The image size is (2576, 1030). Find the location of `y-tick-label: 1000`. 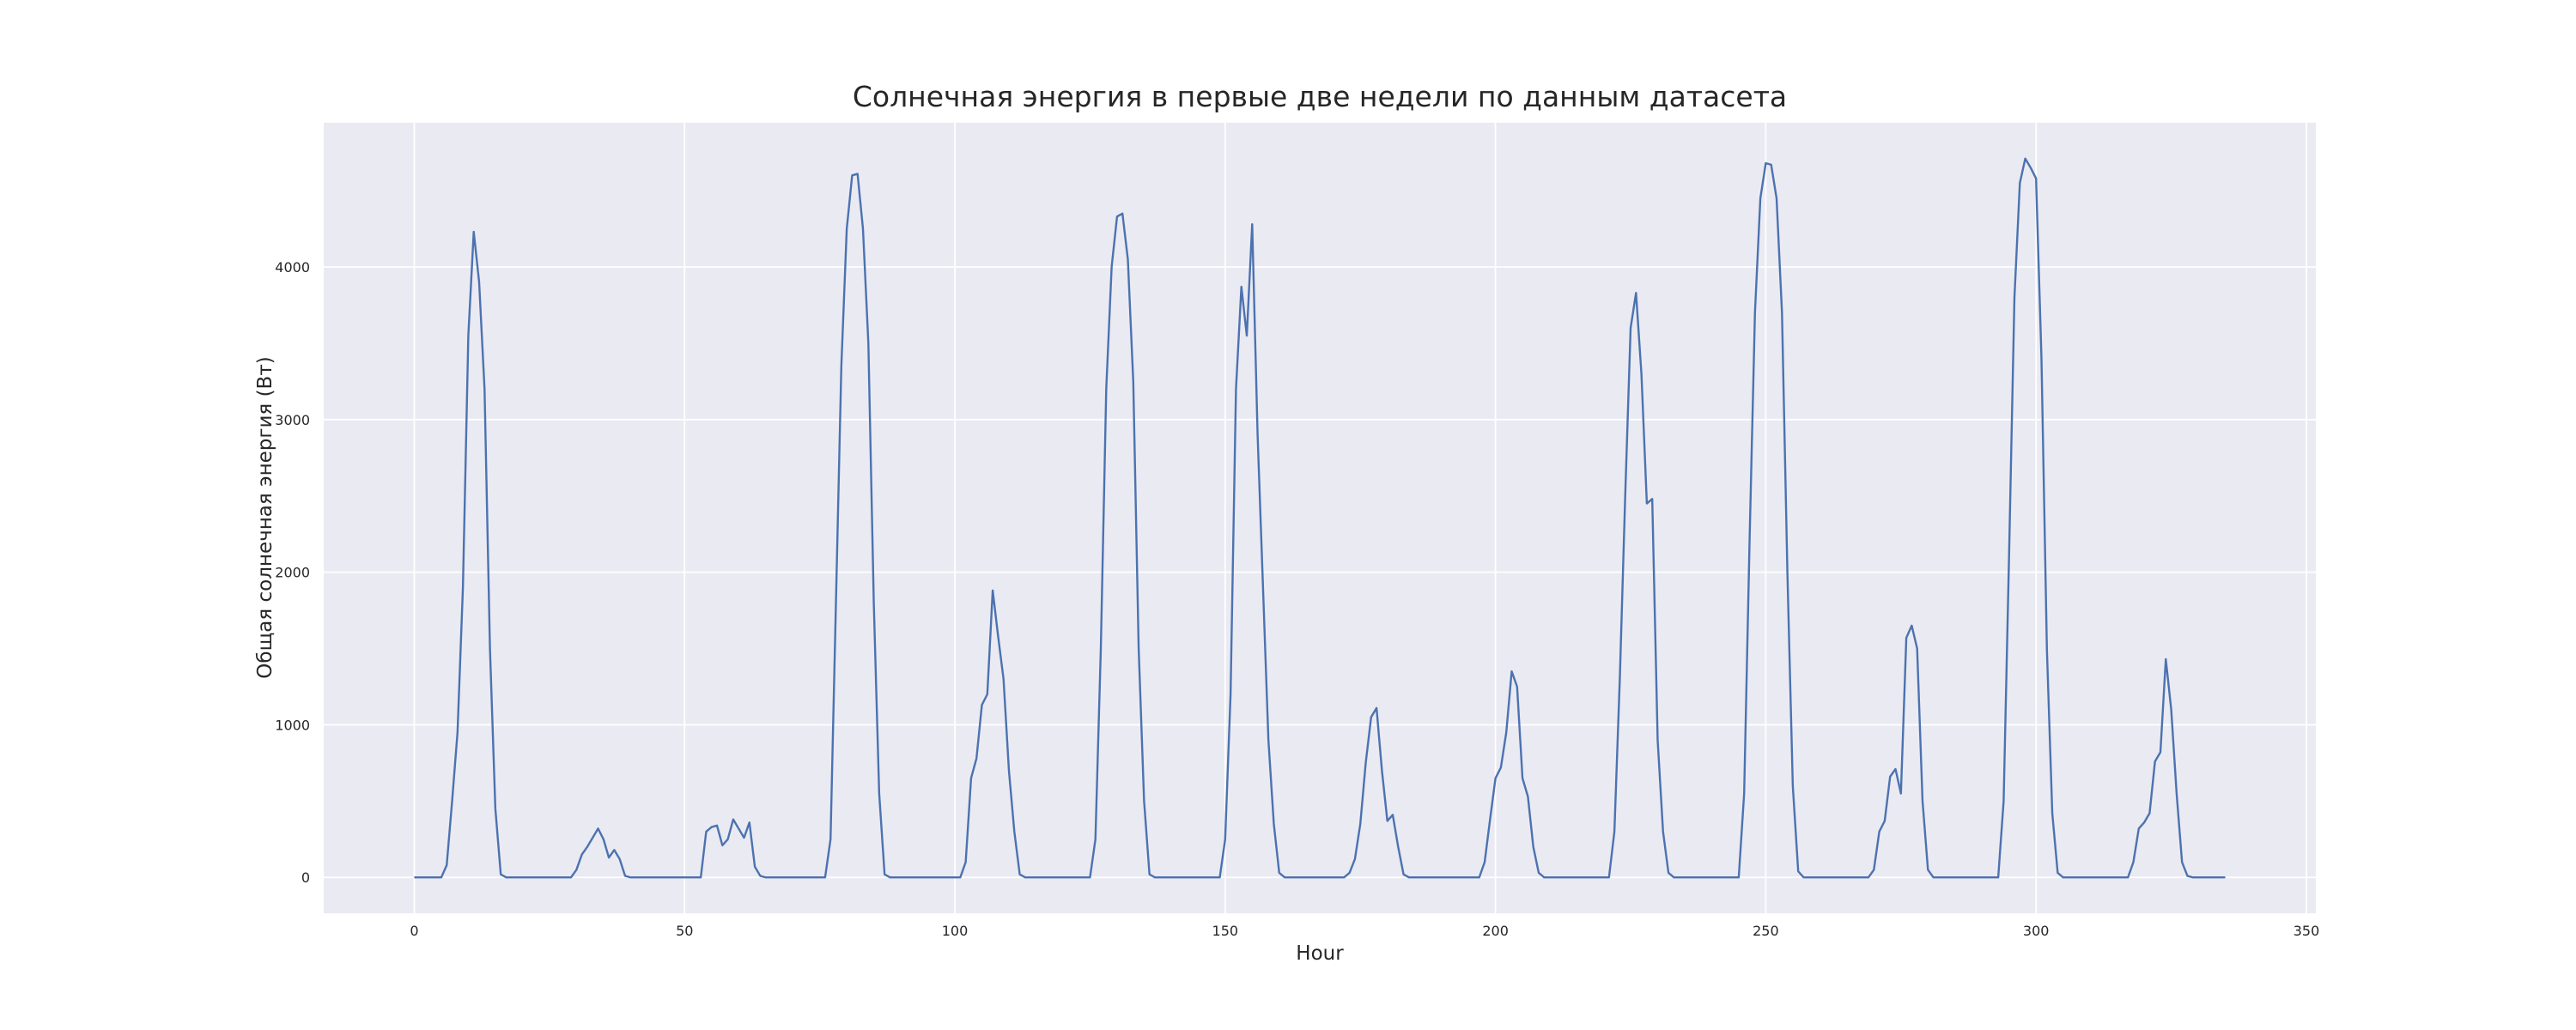

y-tick-label: 1000 is located at coordinates (292, 725).